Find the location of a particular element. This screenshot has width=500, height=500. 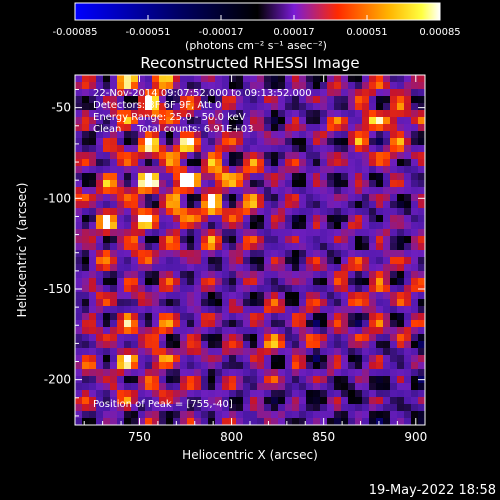

x-tick-label: 900 is located at coordinates (415, 437).